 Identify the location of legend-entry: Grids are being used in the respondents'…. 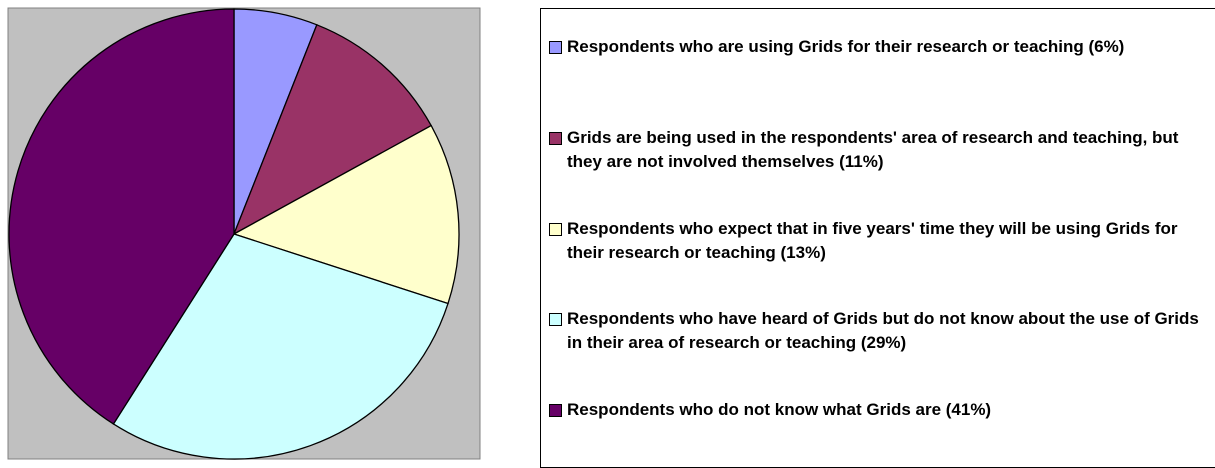
(879, 150).